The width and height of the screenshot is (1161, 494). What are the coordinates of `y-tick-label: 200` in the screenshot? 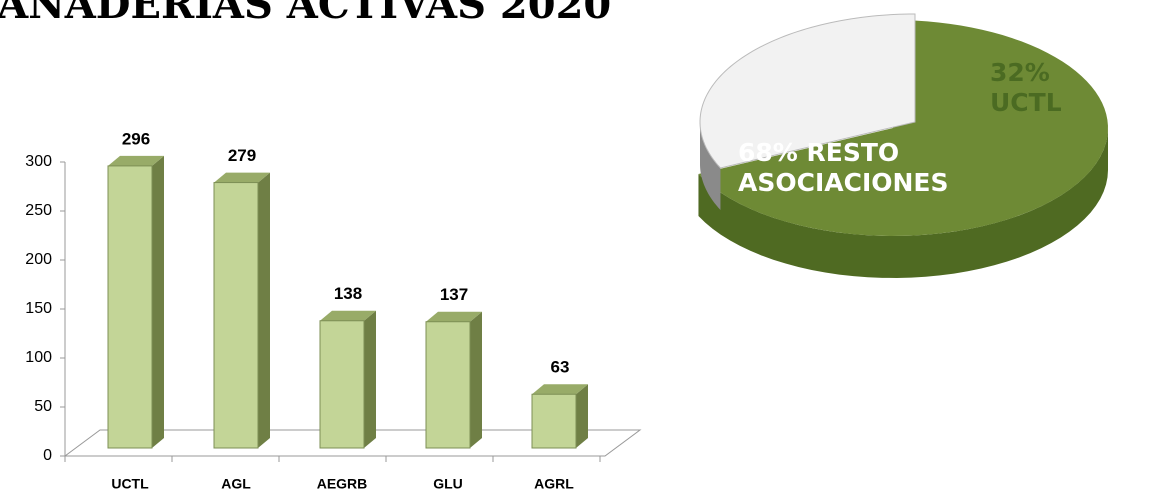 It's located at (38, 259).